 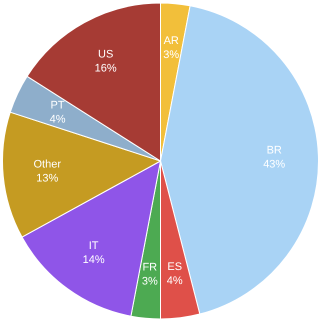 What do you see at coordinates (274, 164) in the screenshot?
I see `data-label: 43%` at bounding box center [274, 164].